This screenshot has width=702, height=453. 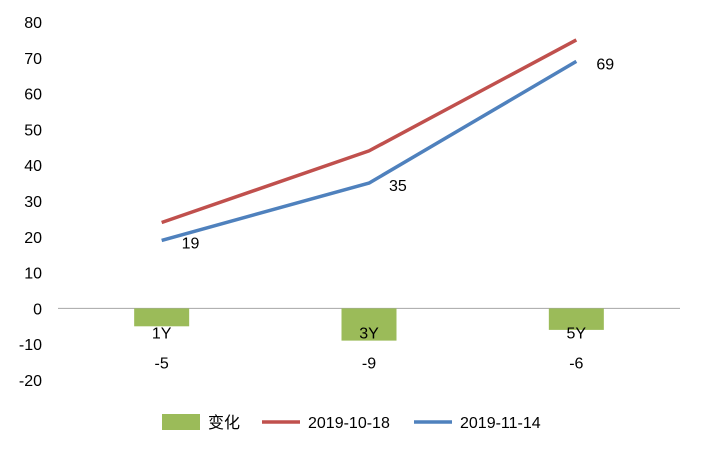 I want to click on bar-data-label: -9, so click(x=369, y=363).